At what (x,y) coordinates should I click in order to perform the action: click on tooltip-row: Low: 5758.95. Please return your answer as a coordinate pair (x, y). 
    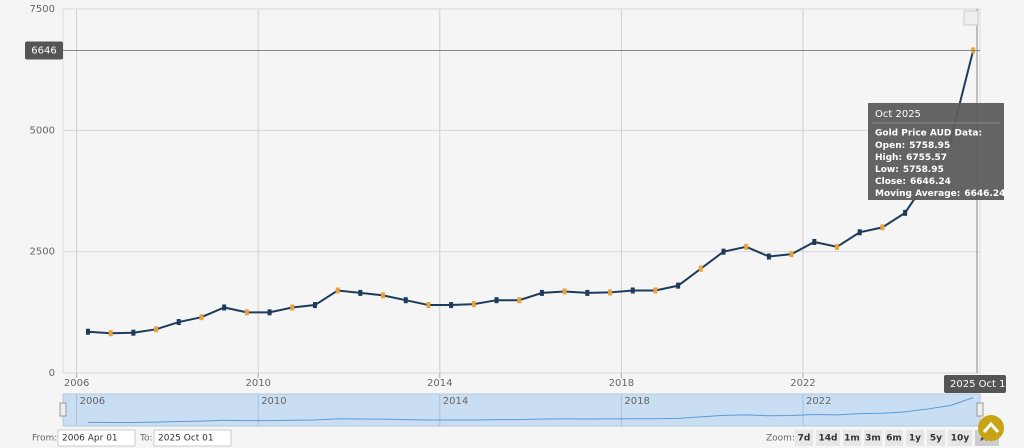
    Looking at the image, I should click on (909, 170).